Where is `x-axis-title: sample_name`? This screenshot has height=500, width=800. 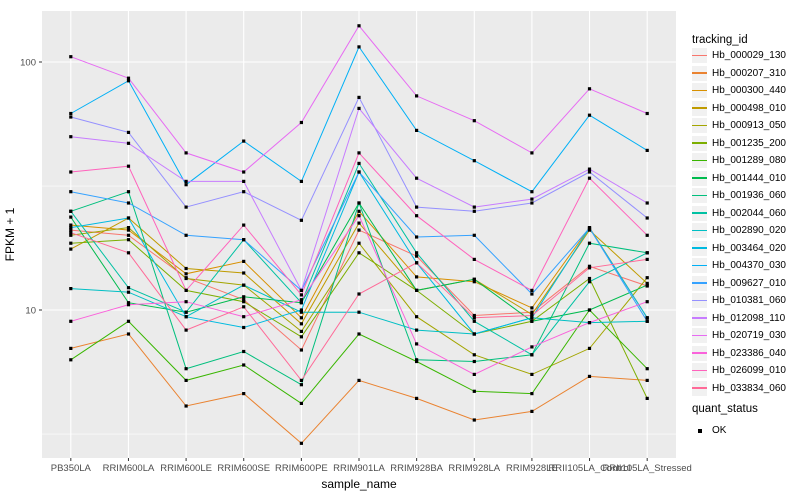
x-axis-title: sample_name is located at coordinates (359, 484).